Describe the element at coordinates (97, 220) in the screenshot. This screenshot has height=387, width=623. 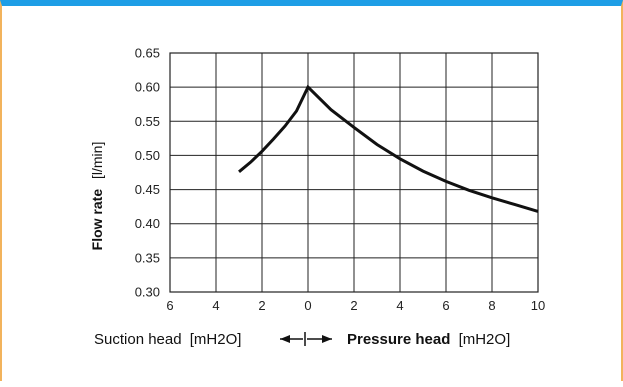
I see `y-axis-label-text: Flow rate` at that location.